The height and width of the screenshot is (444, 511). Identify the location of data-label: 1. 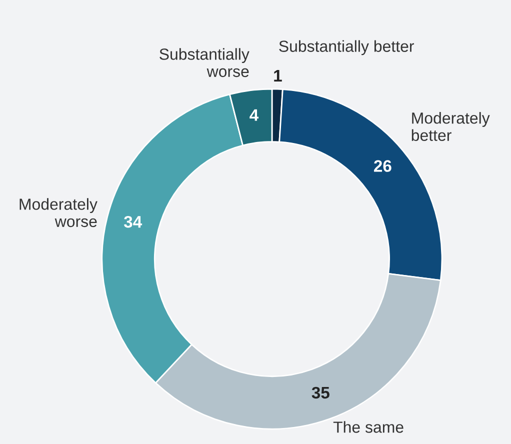
(278, 76).